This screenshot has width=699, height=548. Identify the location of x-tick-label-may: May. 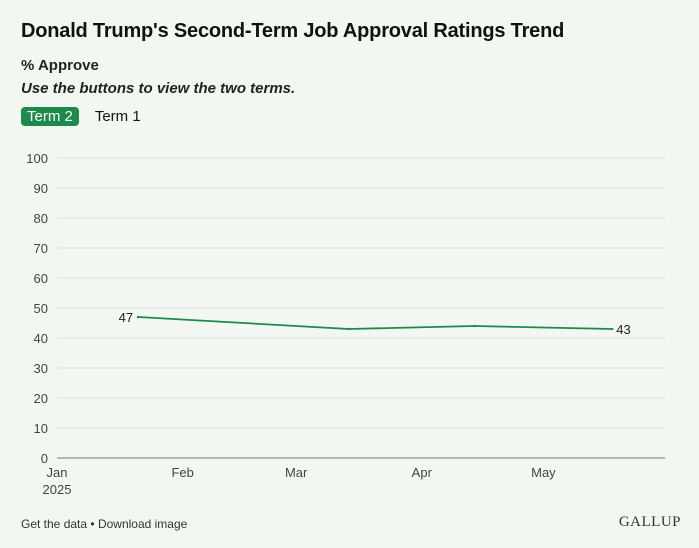
(543, 472).